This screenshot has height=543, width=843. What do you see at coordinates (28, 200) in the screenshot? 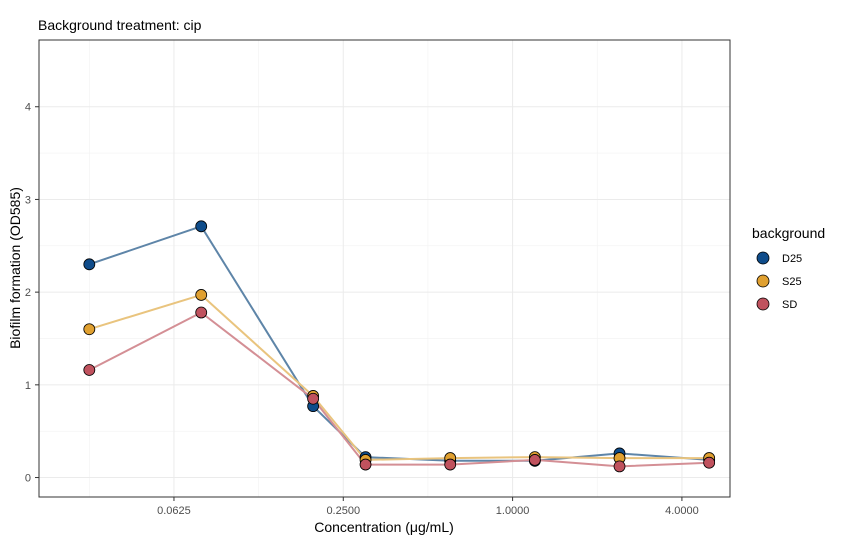
I see `y-tick-label: 3` at bounding box center [28, 200].